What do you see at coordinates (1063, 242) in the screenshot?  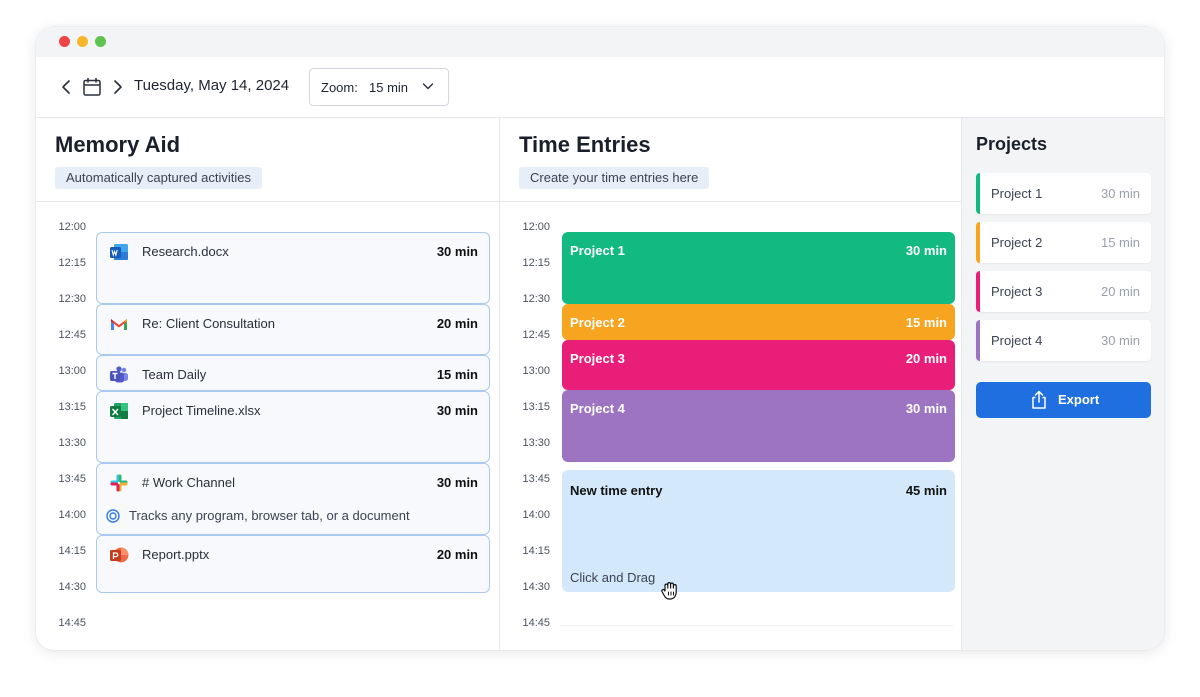 I see `project-card-2: Project 2 15 min` at bounding box center [1063, 242].